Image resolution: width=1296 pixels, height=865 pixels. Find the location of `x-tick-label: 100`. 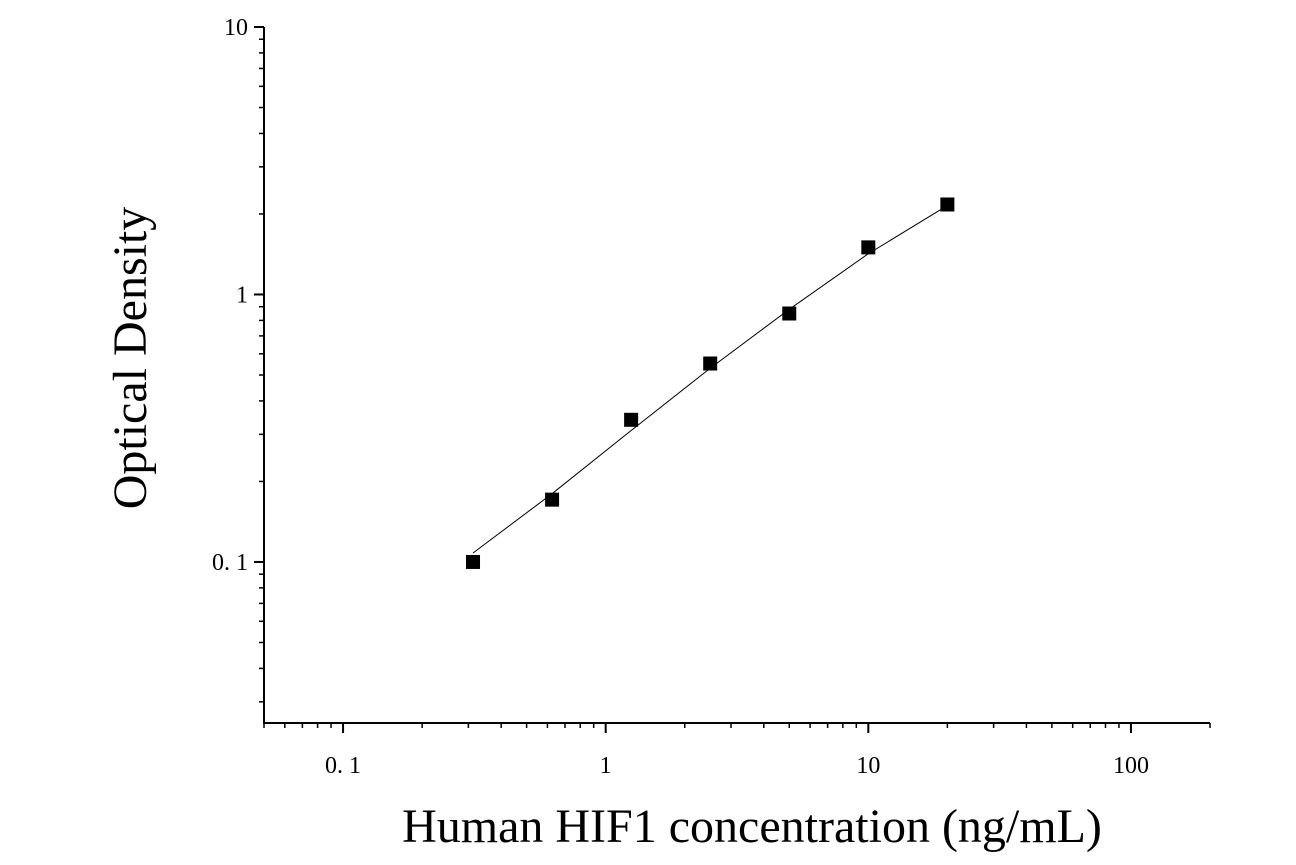

x-tick-label: 100 is located at coordinates (1131, 766).